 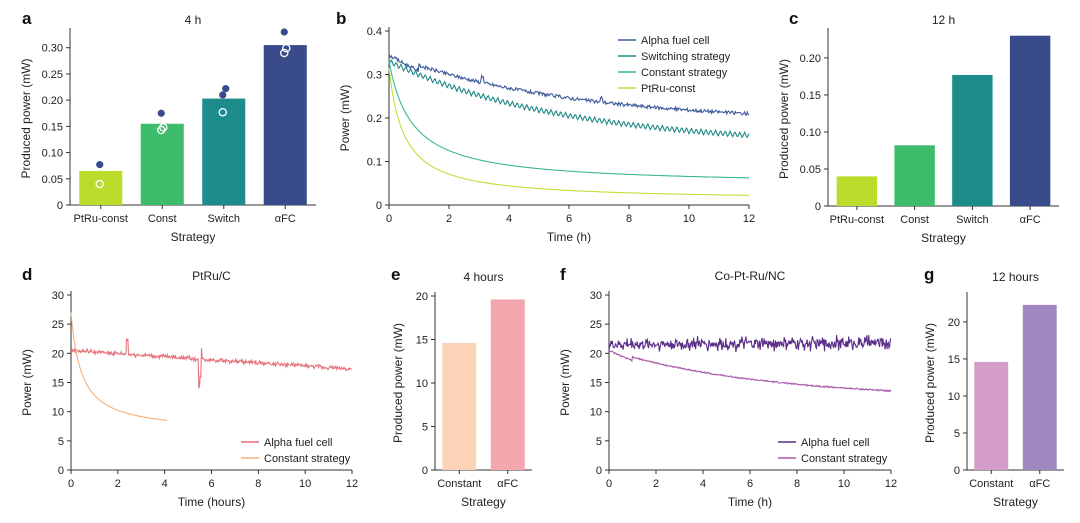 I want to click on x-tick-label: 6, so click(x=750, y=484).